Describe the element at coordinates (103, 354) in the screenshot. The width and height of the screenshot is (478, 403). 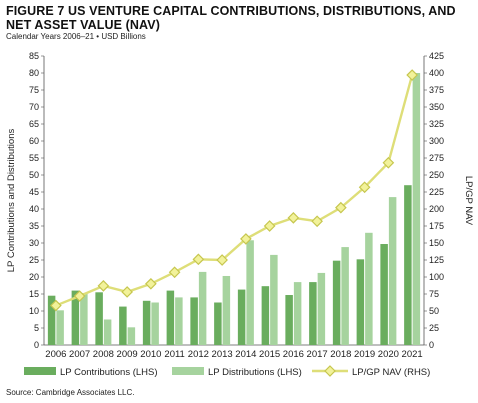
I see `x-tick-label: 2008` at that location.